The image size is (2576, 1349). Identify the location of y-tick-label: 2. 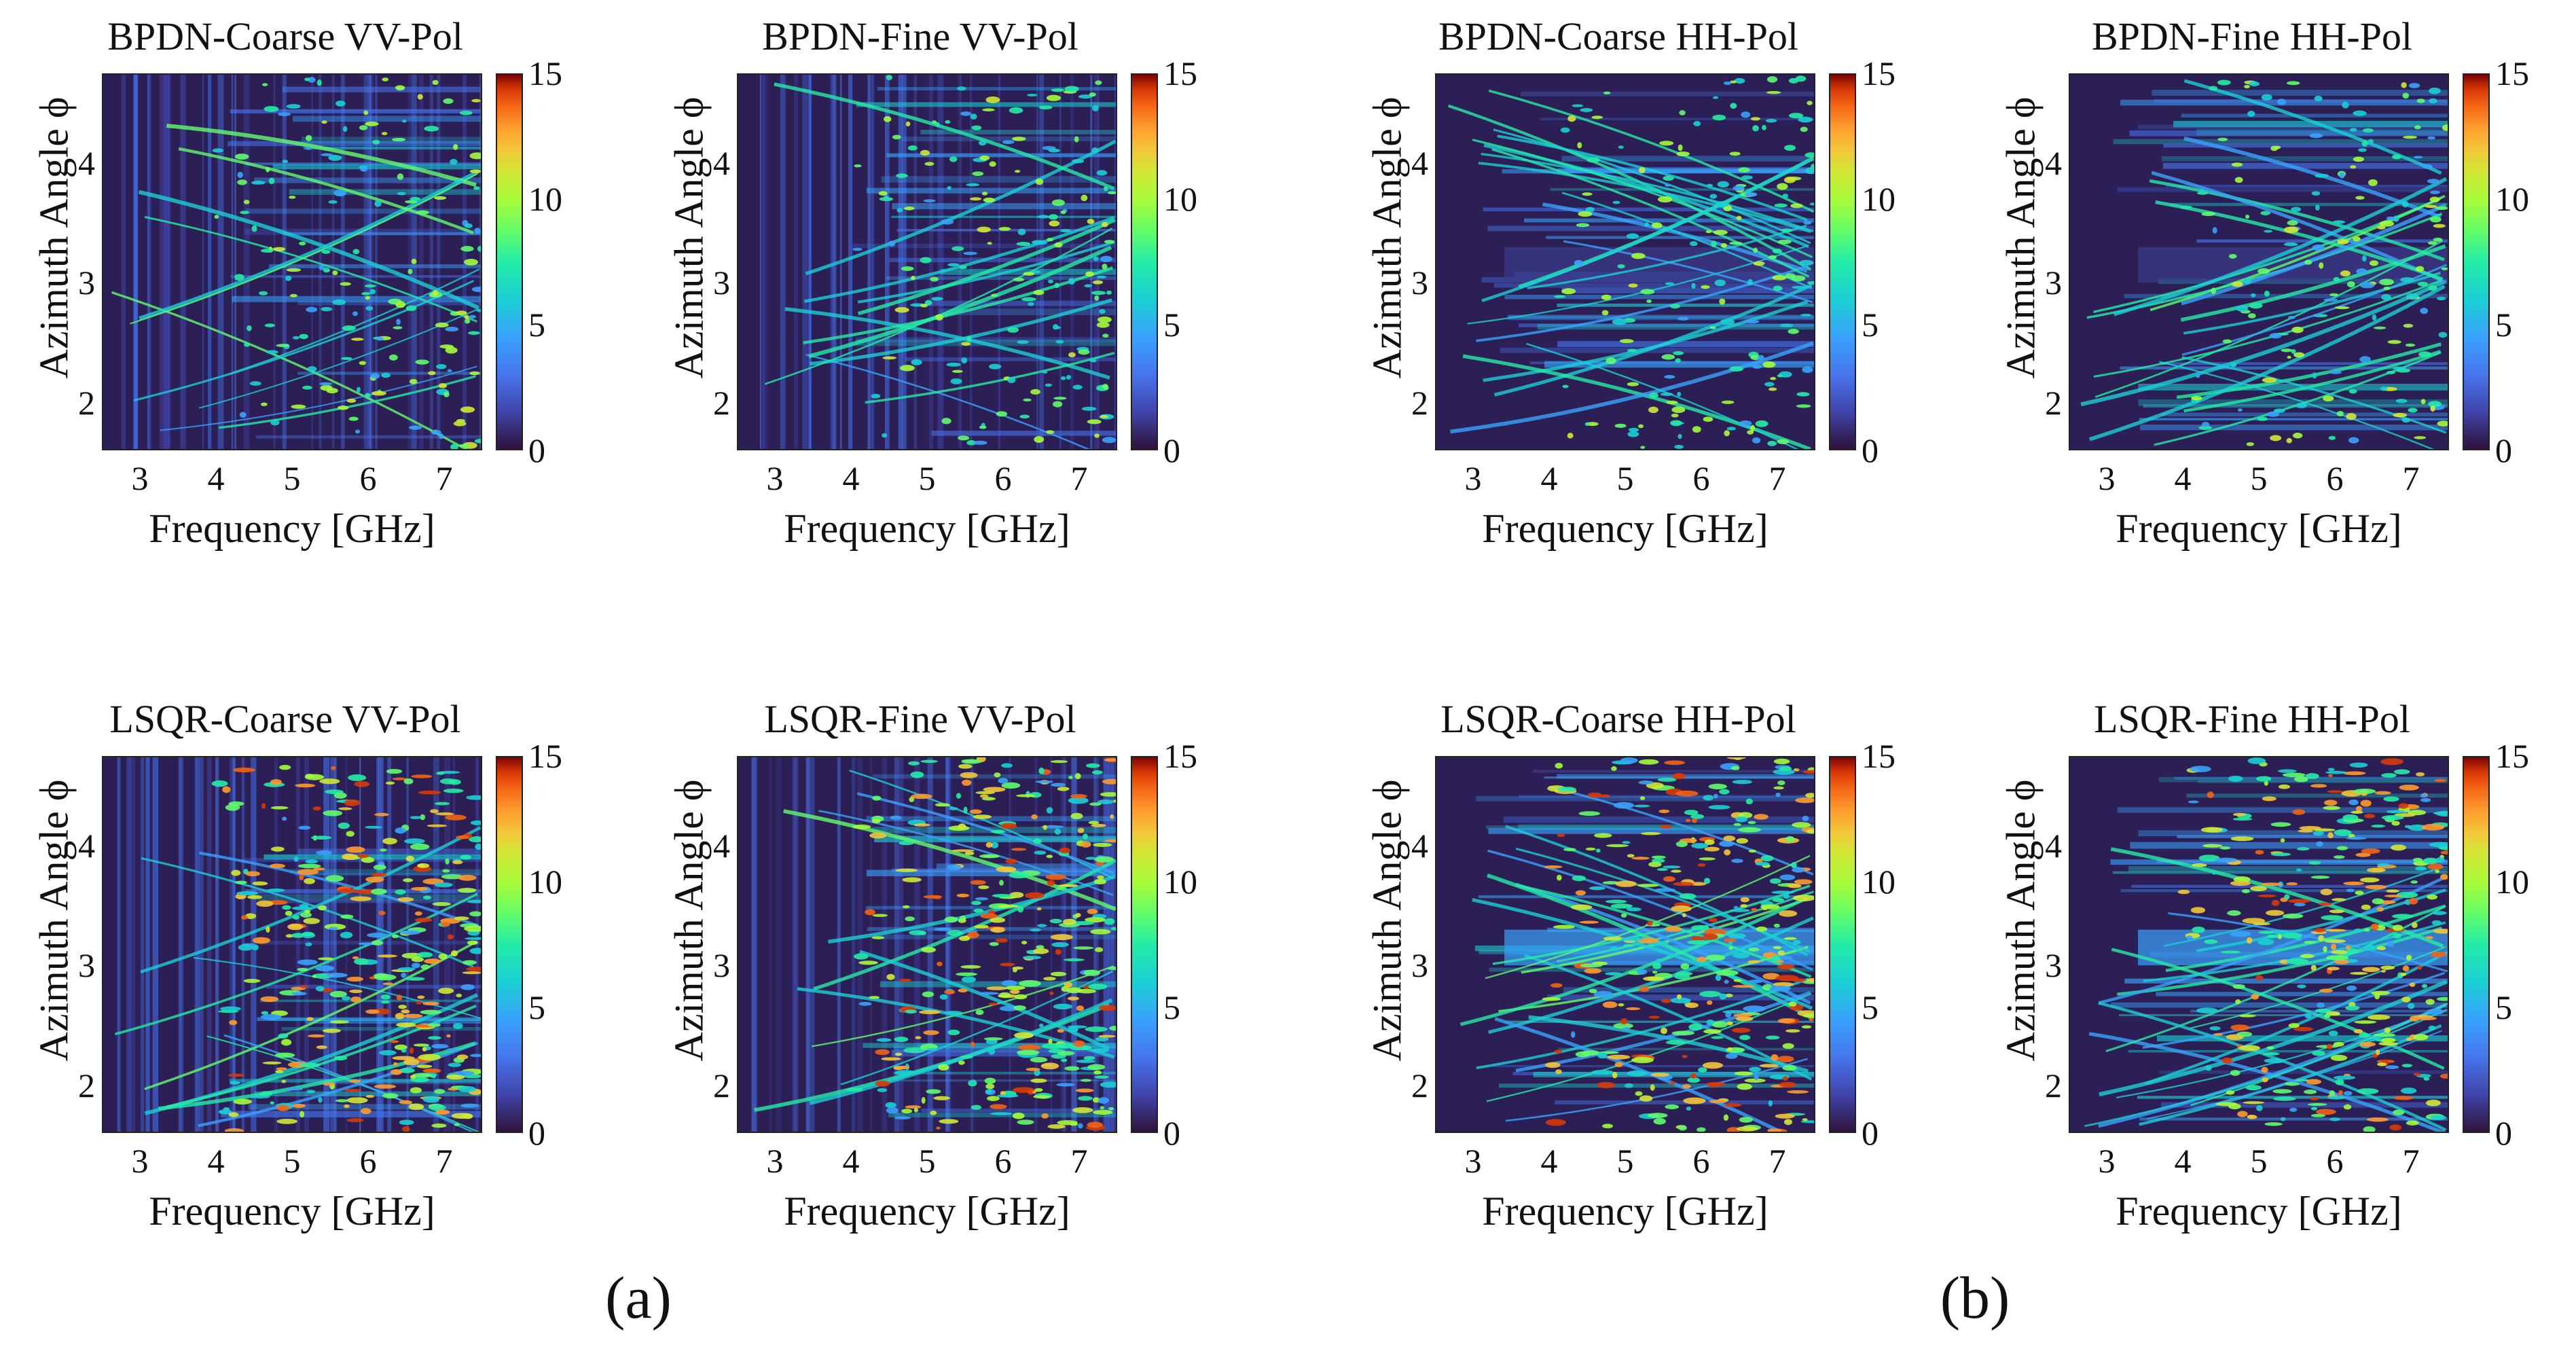
(1419, 1085).